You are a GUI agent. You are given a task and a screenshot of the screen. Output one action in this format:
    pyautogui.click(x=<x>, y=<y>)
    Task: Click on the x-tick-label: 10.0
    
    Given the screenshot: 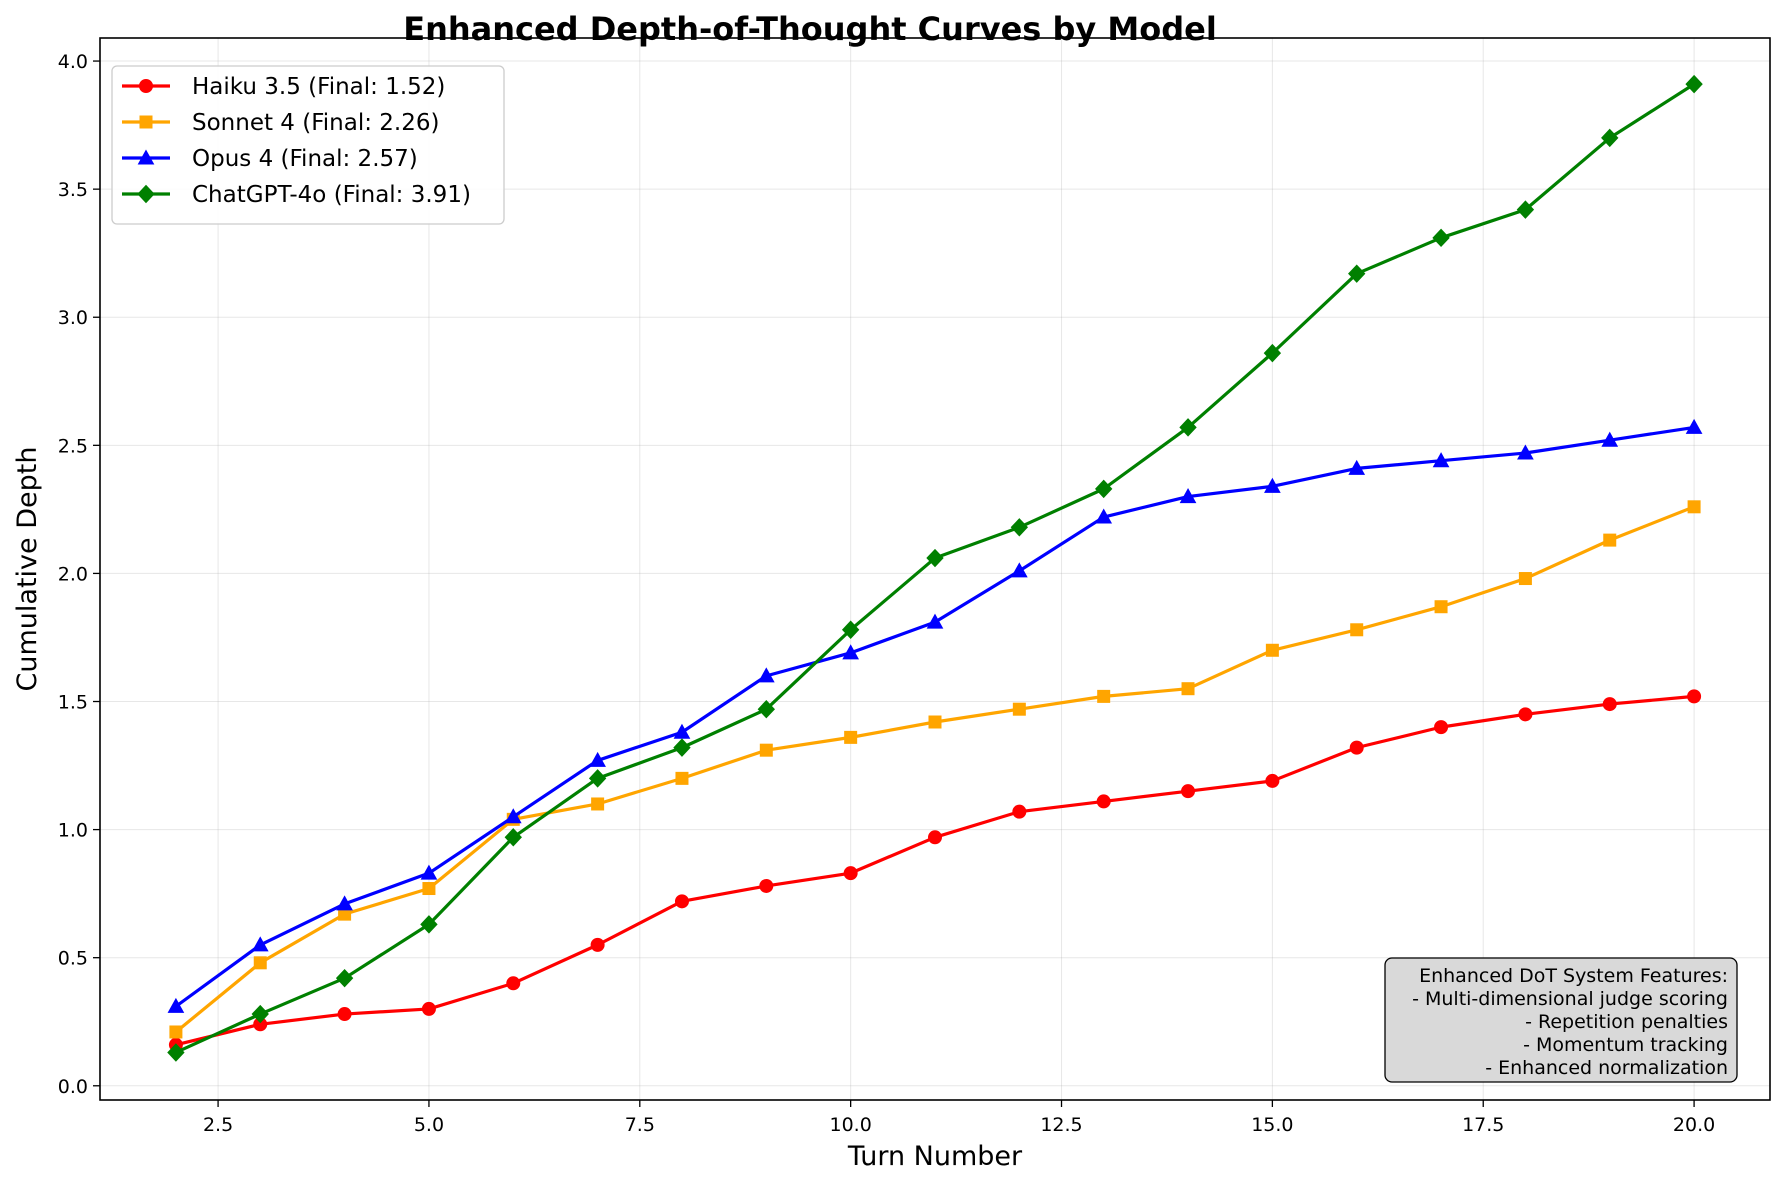 What is the action you would take?
    pyautogui.click(x=851, y=1125)
    